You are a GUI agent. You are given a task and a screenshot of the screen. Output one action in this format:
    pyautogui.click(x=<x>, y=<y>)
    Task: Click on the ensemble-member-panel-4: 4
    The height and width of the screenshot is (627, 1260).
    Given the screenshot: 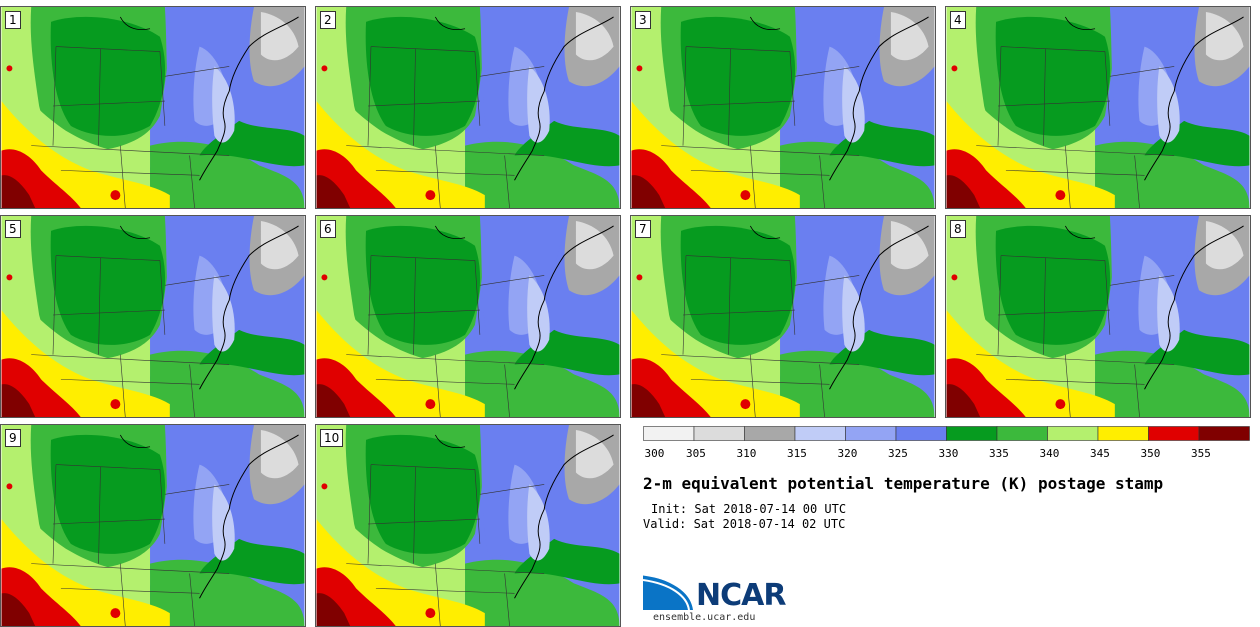 What is the action you would take?
    pyautogui.click(x=1098, y=107)
    